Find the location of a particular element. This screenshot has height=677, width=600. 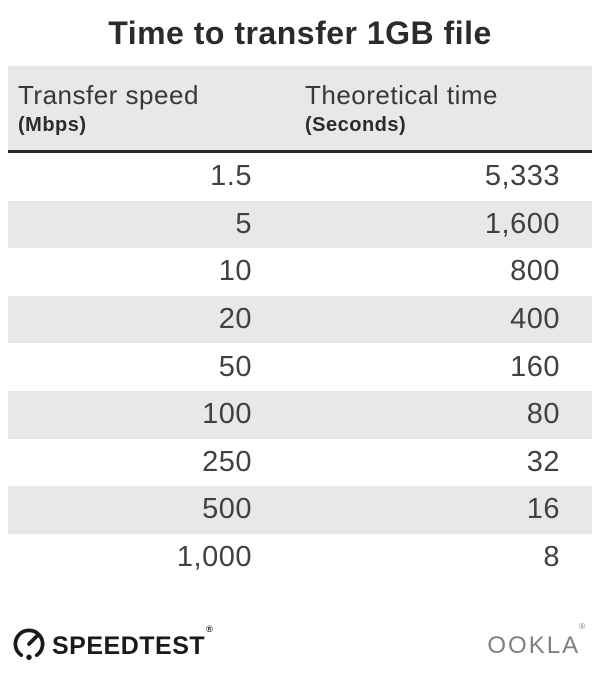

time-cell: 16 is located at coordinates (543, 509).